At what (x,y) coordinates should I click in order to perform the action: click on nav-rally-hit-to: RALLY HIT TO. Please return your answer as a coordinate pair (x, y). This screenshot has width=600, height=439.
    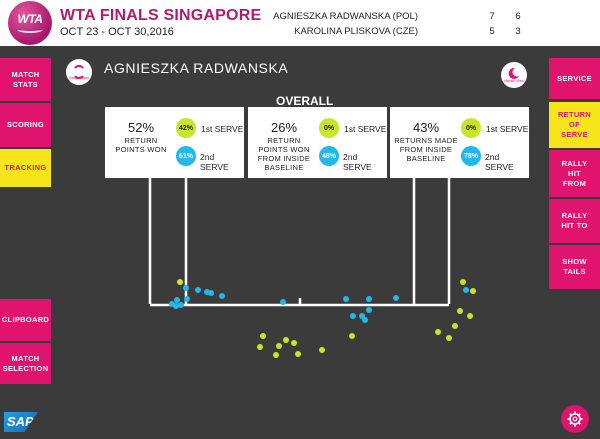
    Looking at the image, I should click on (574, 221).